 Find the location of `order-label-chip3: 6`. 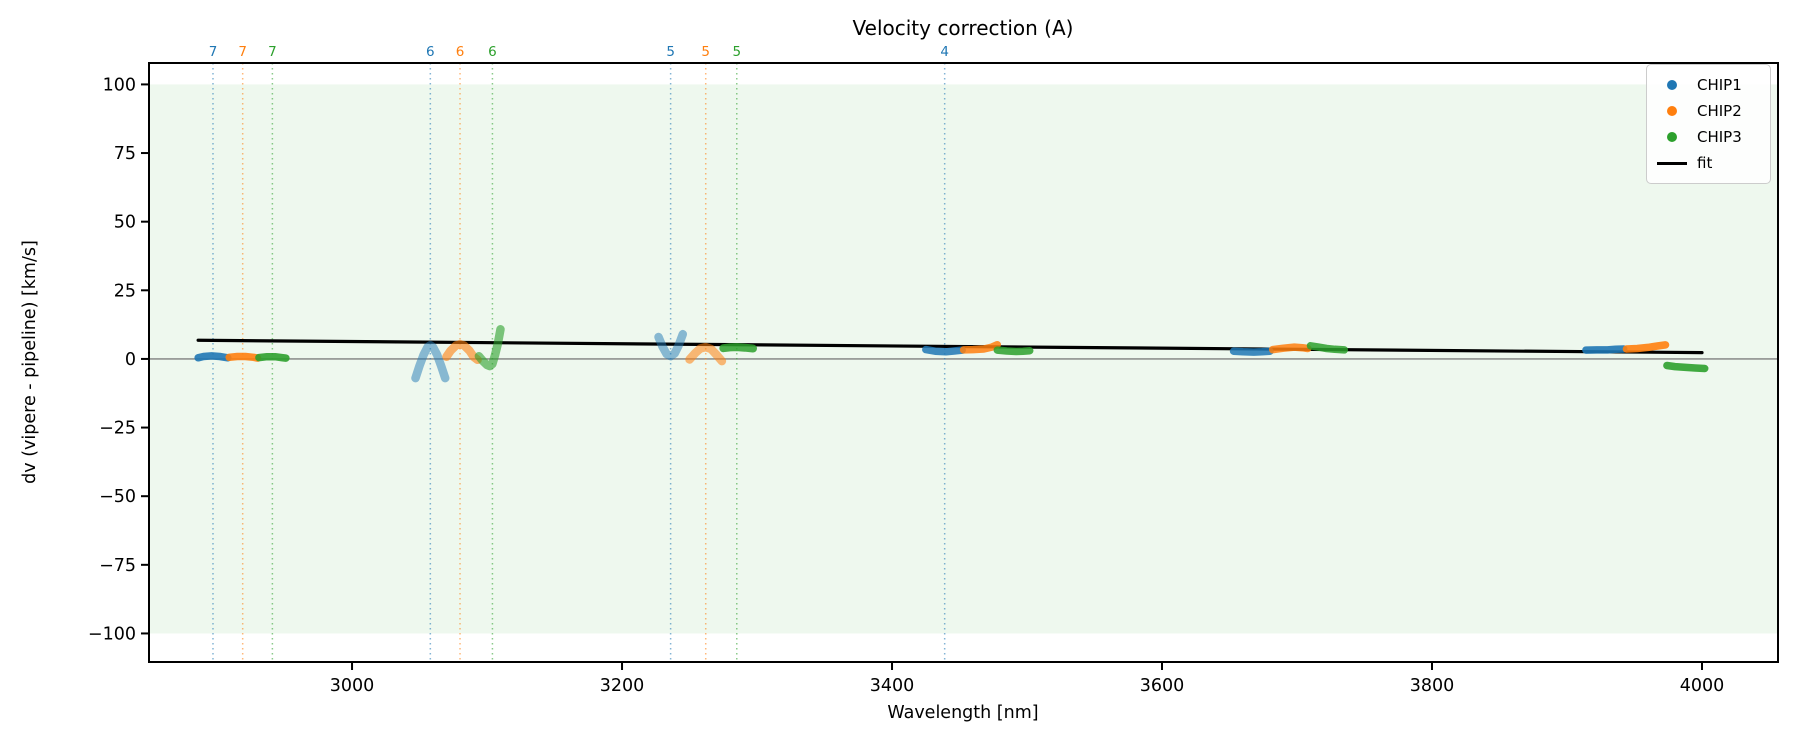

order-label-chip3: 6 is located at coordinates (492, 52).